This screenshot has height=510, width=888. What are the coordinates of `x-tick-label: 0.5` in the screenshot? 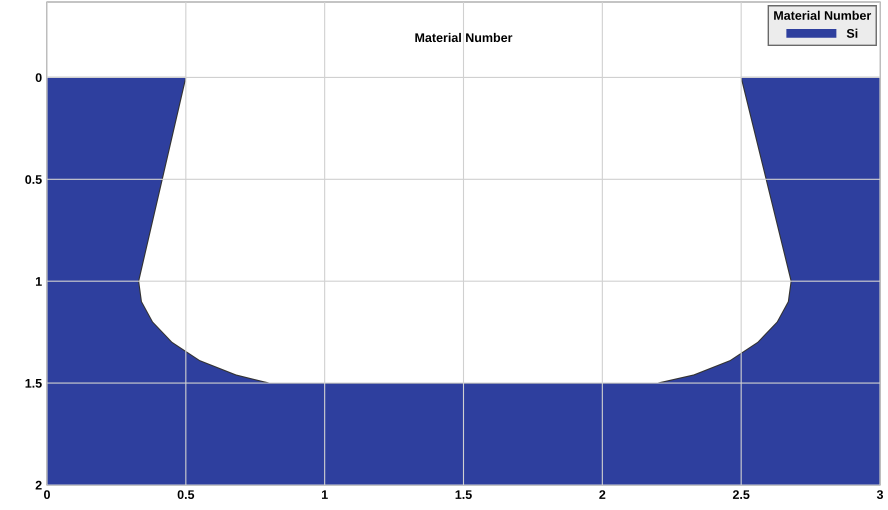 It's located at (186, 495).